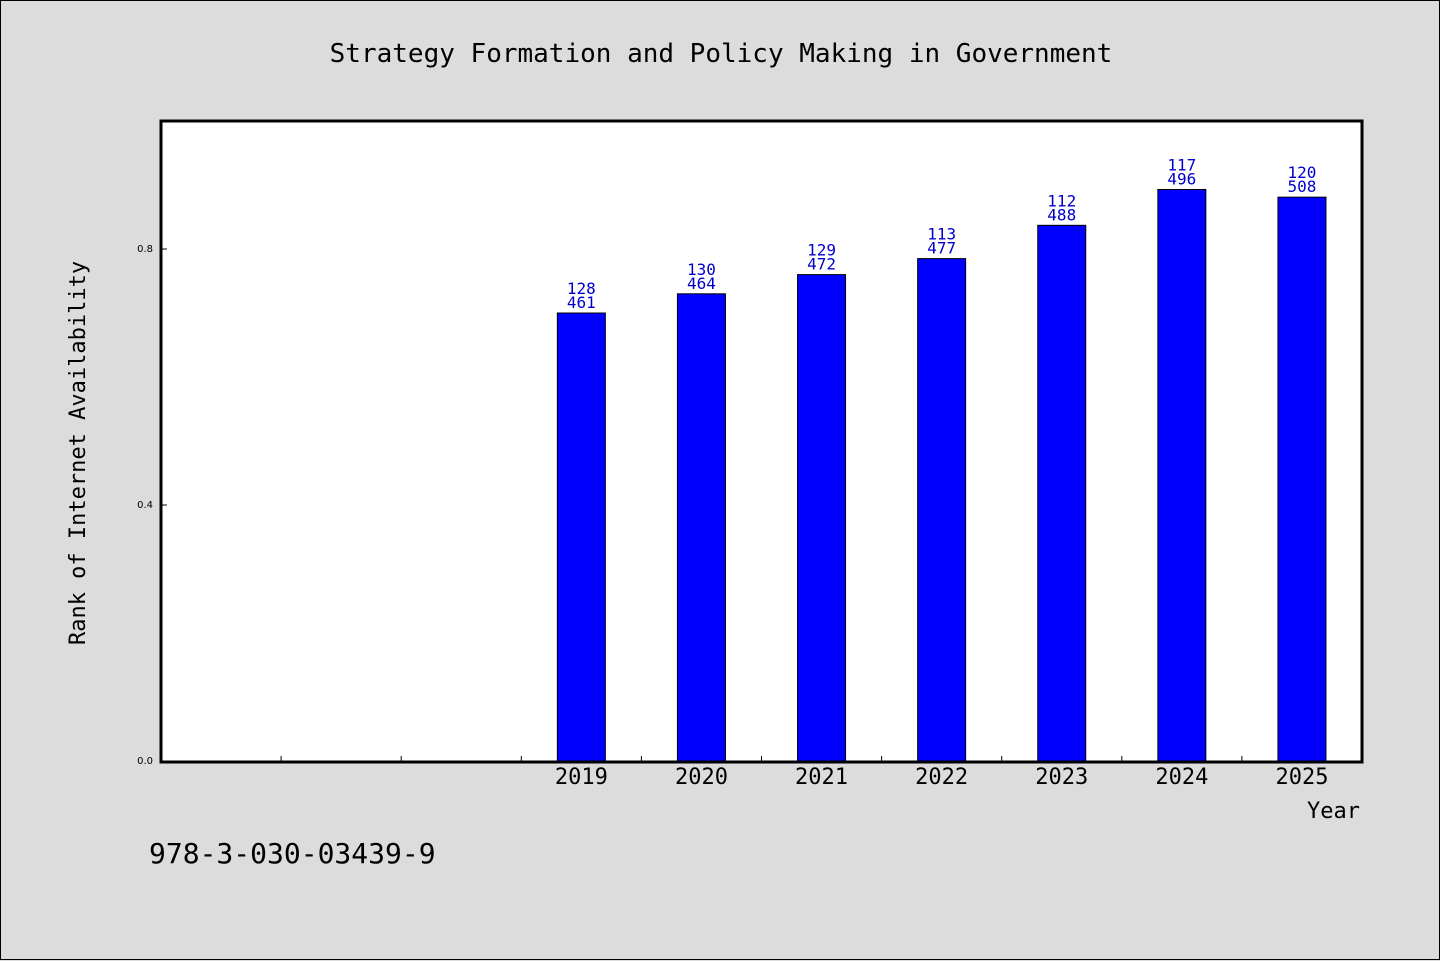 The height and width of the screenshot is (961, 1440). What do you see at coordinates (941, 777) in the screenshot?
I see `x-tick-label: 2022` at bounding box center [941, 777].